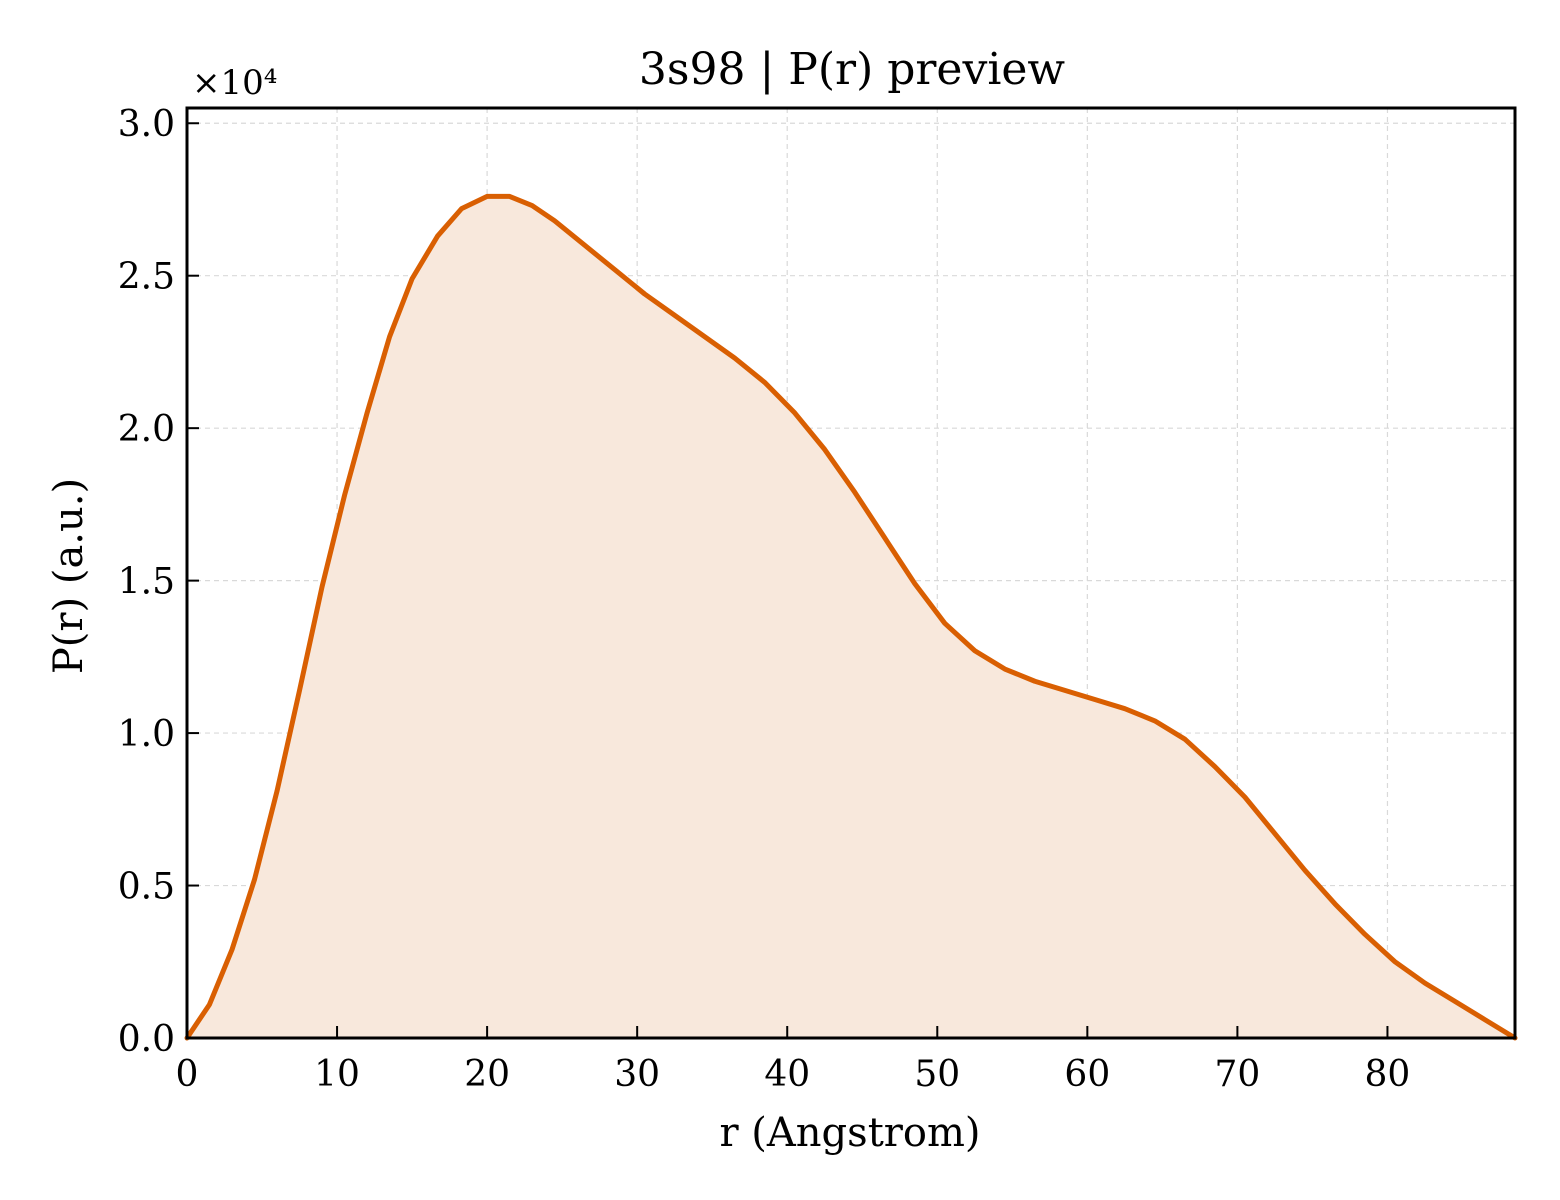  What do you see at coordinates (849, 1133) in the screenshot?
I see `x-axis-label: r (Angstrom)` at bounding box center [849, 1133].